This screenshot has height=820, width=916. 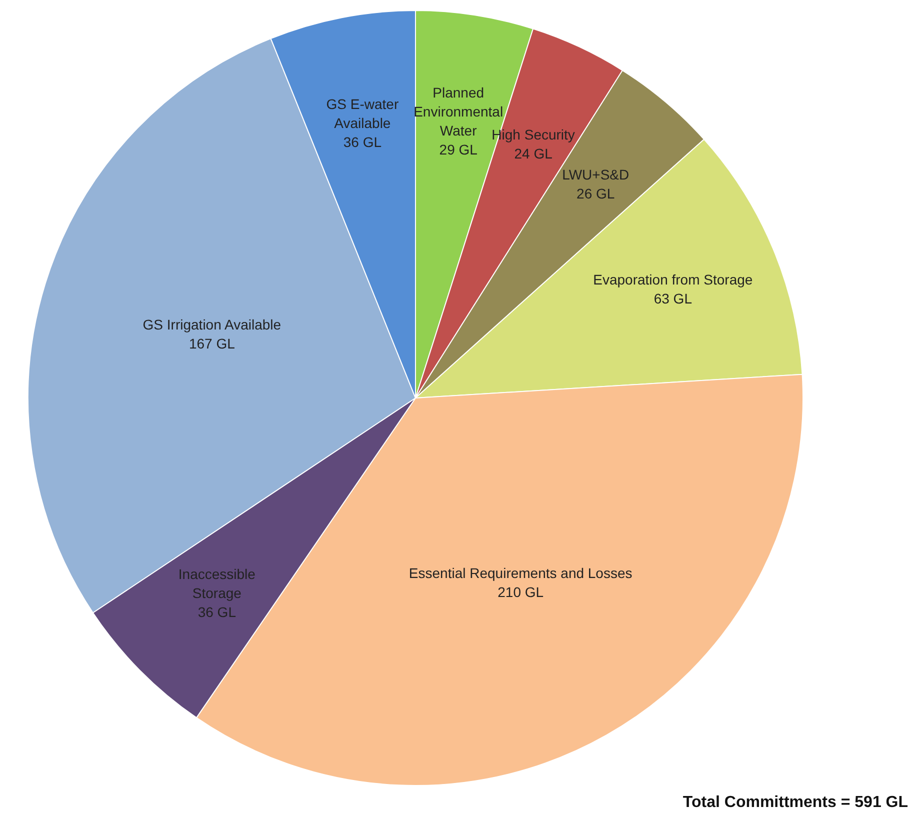 What do you see at coordinates (212, 324) in the screenshot?
I see `slice-label: GS Irrigation Available` at bounding box center [212, 324].